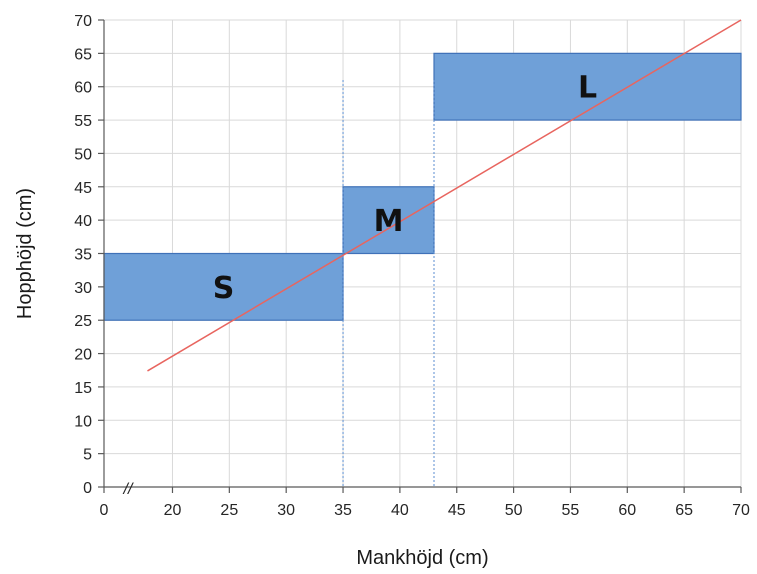  Describe the element at coordinates (514, 510) in the screenshot. I see `x-tick-label-50: 50` at that location.